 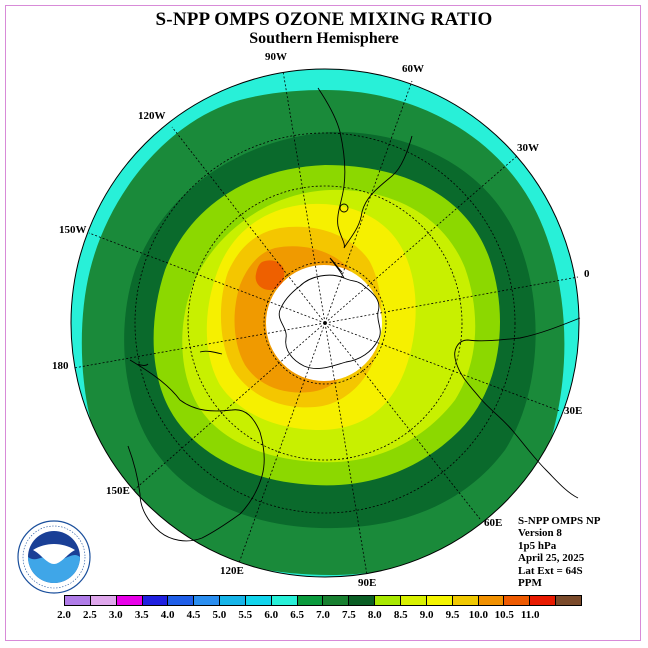 I want to click on lon-label-90w: 90W, so click(x=276, y=57).